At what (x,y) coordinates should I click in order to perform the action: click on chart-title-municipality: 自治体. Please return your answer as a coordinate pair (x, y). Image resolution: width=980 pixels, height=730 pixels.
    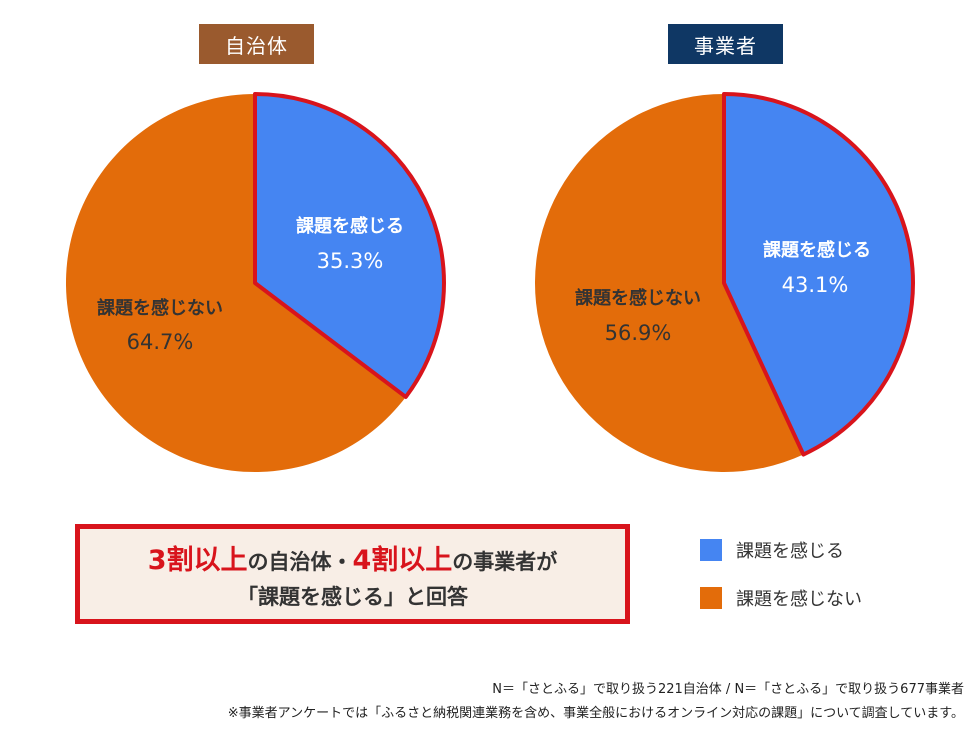
    Looking at the image, I should click on (256, 44).